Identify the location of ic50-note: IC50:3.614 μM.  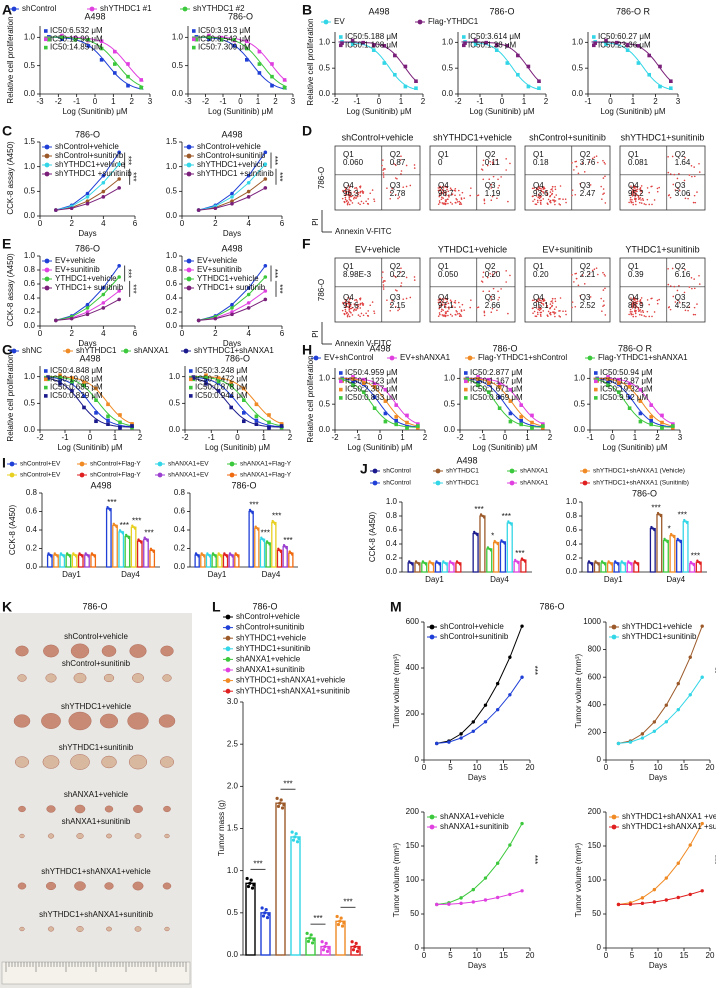
(494, 36).